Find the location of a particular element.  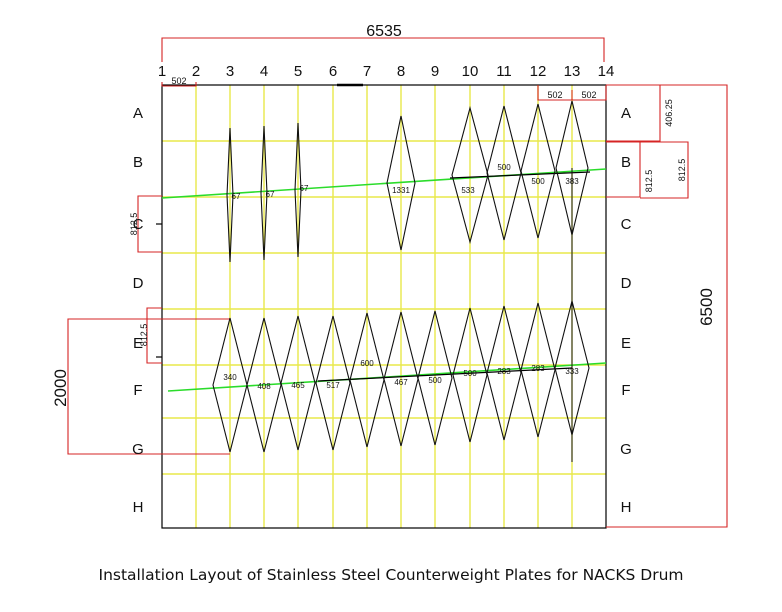

column-label: 7 is located at coordinates (367, 71).